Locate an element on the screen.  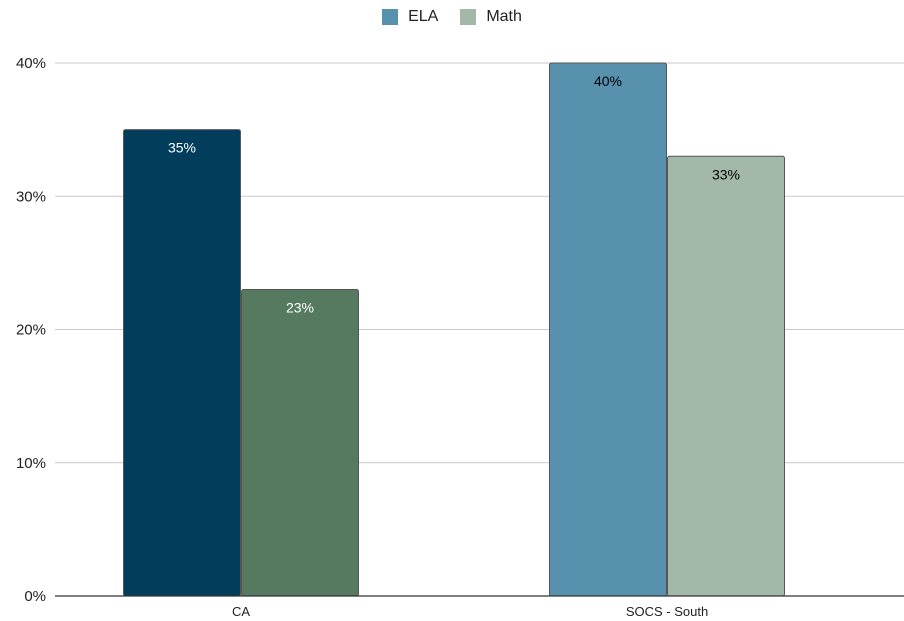
legend-label-ela: ELA is located at coordinates (423, 16).